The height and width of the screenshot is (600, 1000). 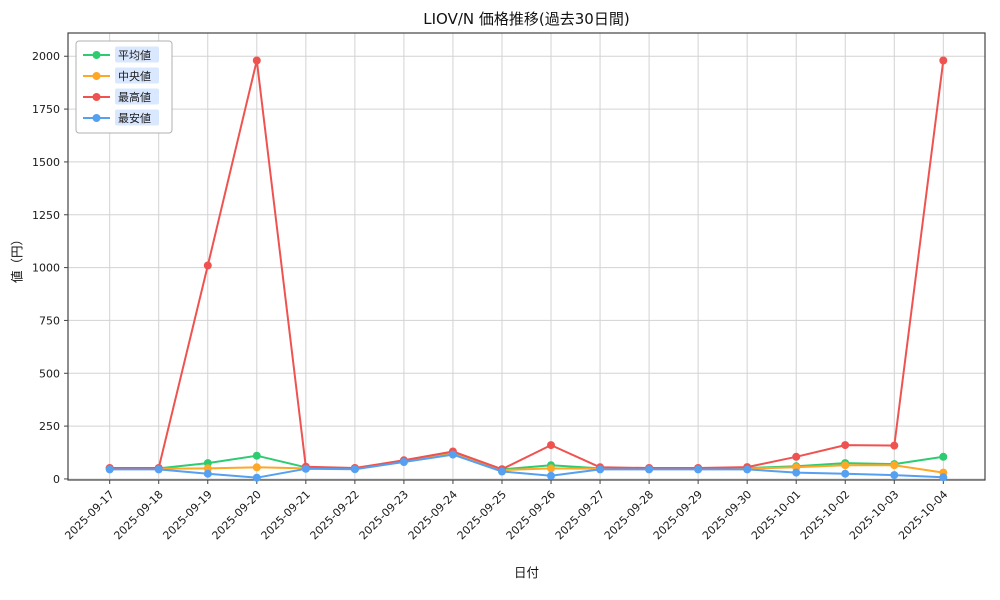 I want to click on x-tick-label: 2025-10-03, so click(x=874, y=515).